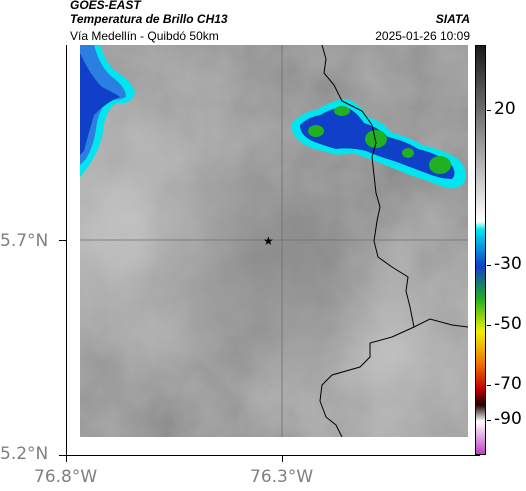  What do you see at coordinates (480, 250) in the screenshot?
I see `colorbar` at bounding box center [480, 250].